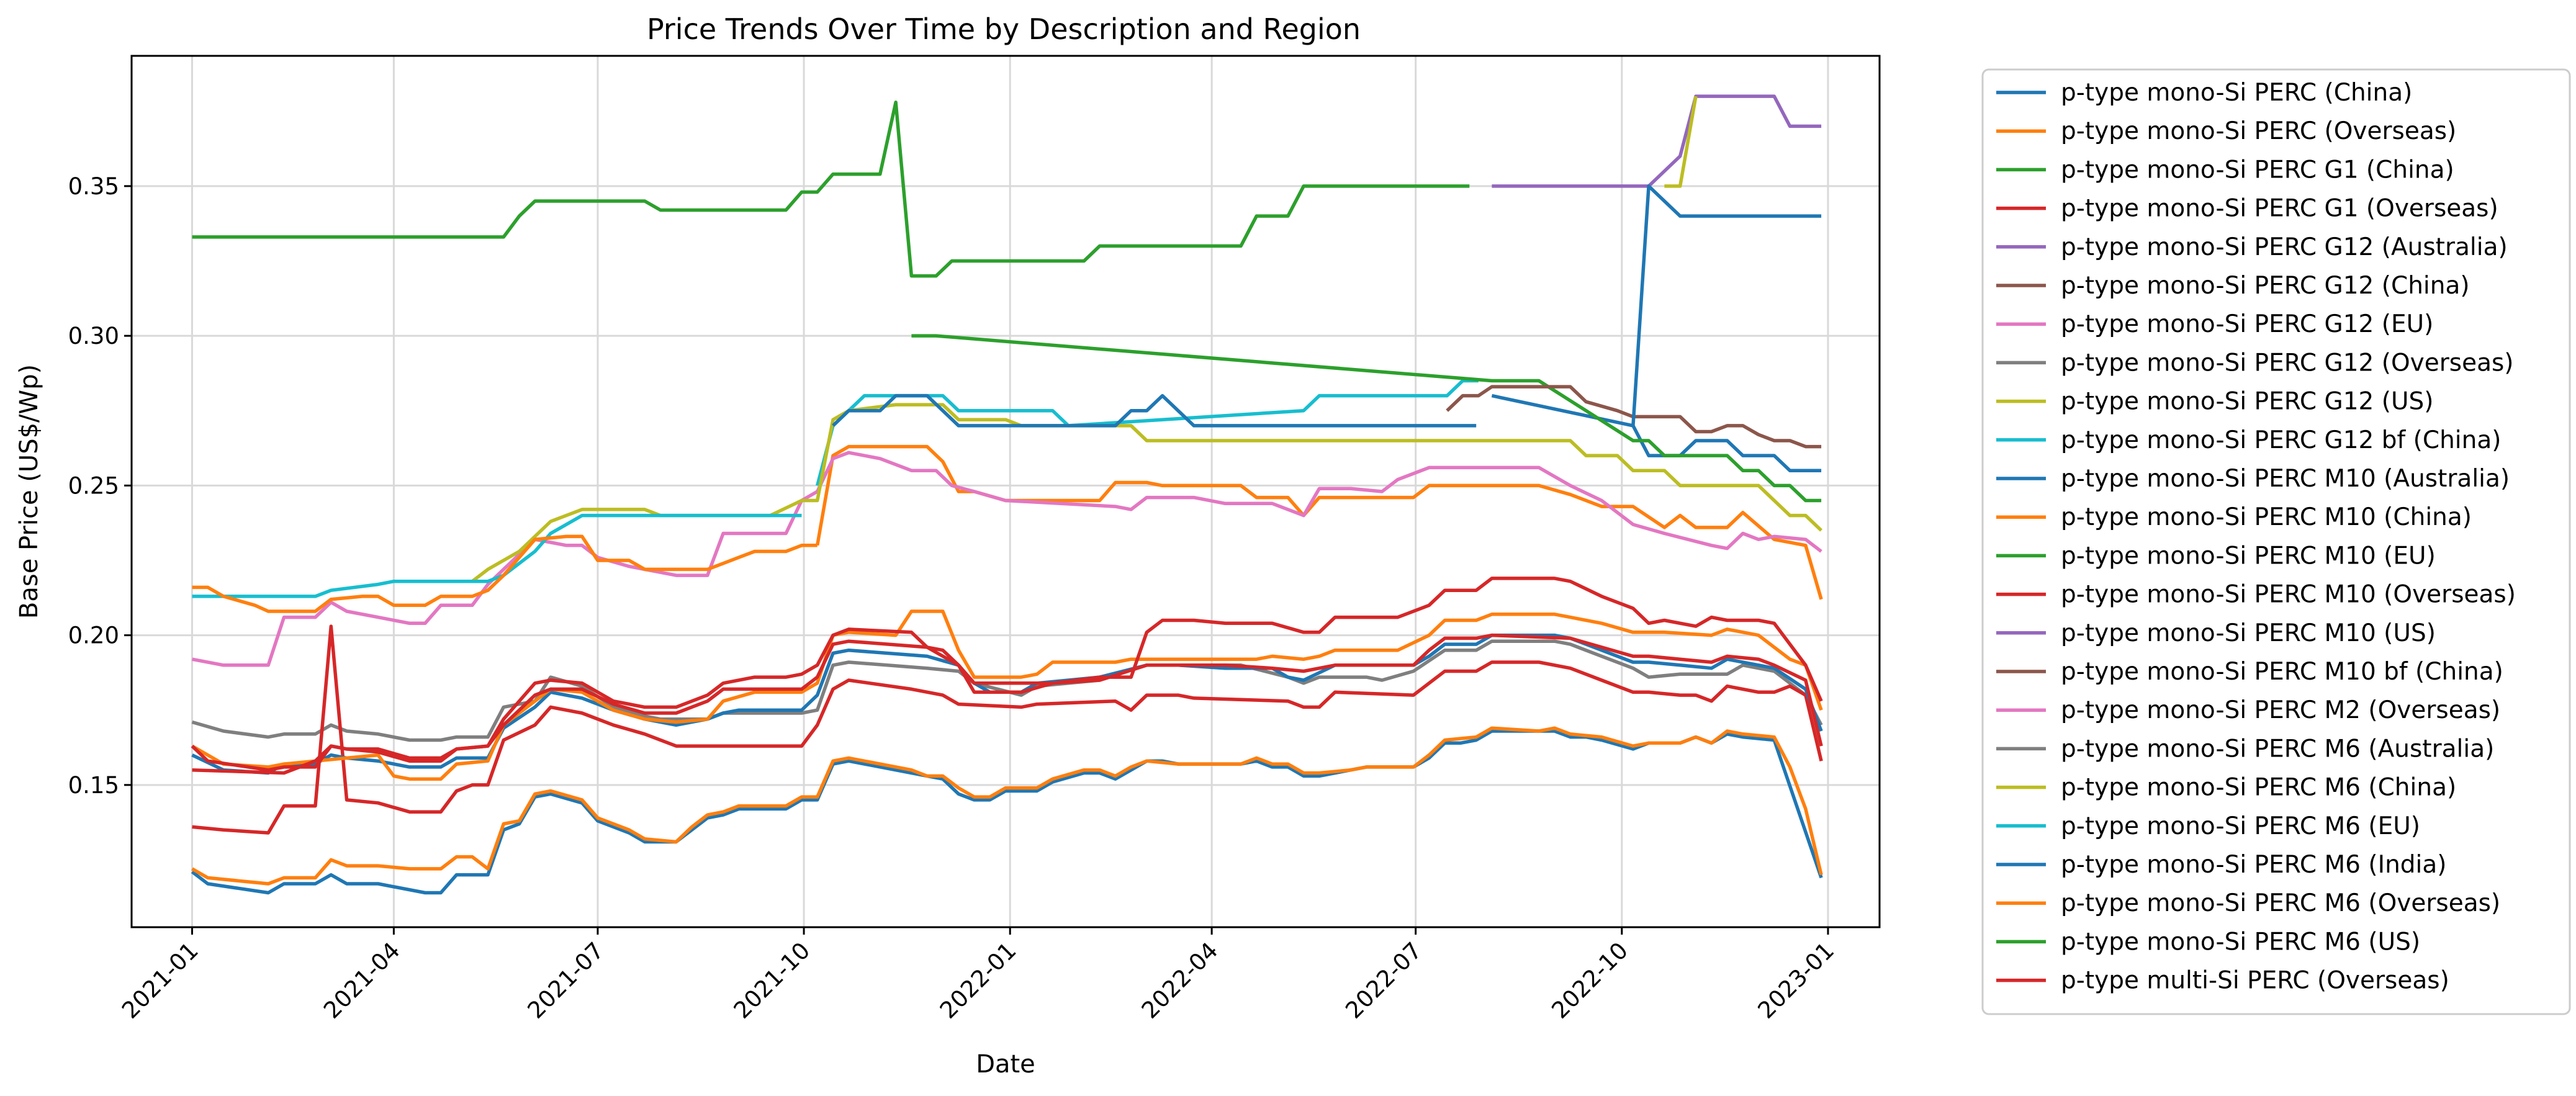  What do you see at coordinates (2254, 865) in the screenshot?
I see `legend-label: p-type mono-Si PERC M6 (India)` at bounding box center [2254, 865].